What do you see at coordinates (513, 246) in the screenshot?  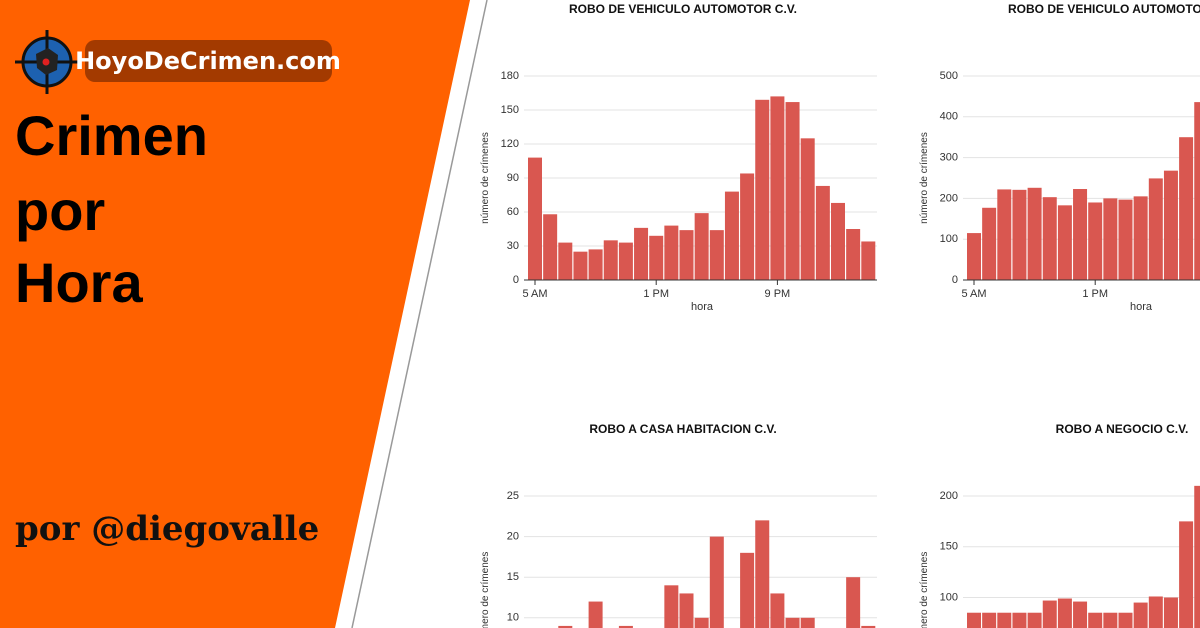 I see `y-tick-label: 30` at bounding box center [513, 246].